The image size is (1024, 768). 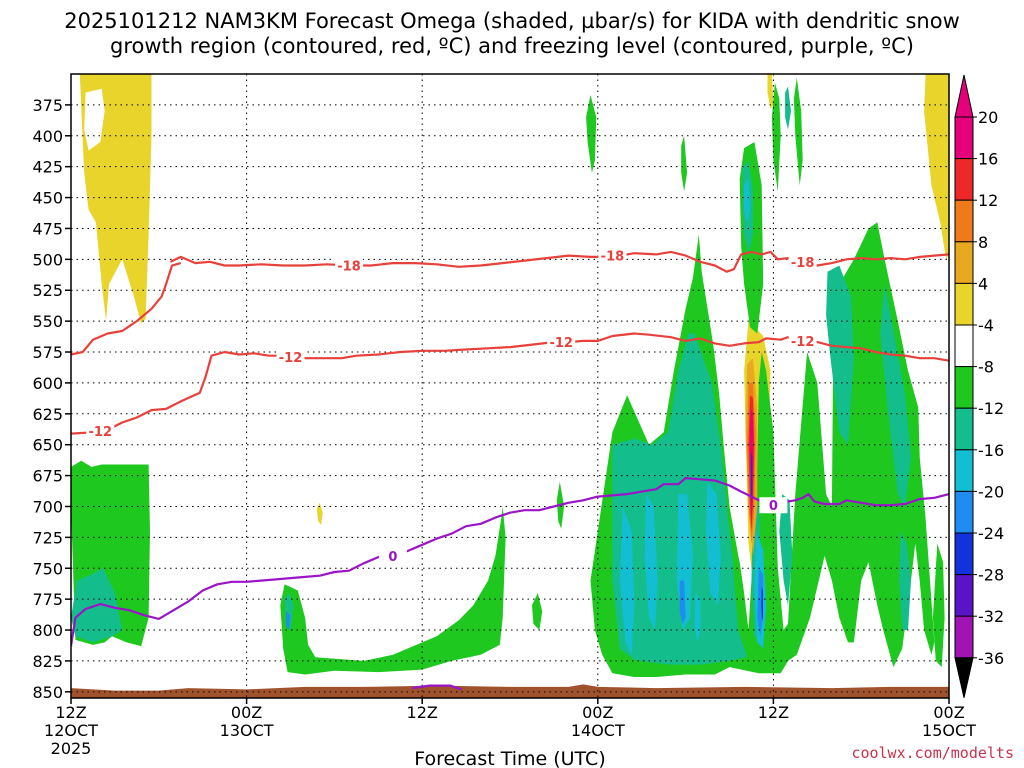 I want to click on contour-label: 0, so click(x=773, y=506).